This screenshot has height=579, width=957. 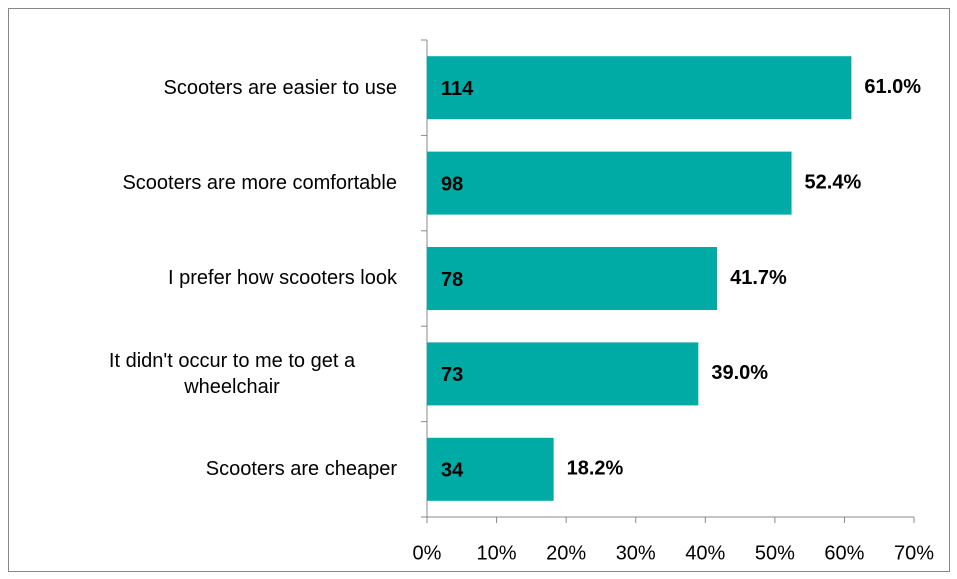 I want to click on category-label-box: I prefer how scooters look, so click(x=232, y=278).